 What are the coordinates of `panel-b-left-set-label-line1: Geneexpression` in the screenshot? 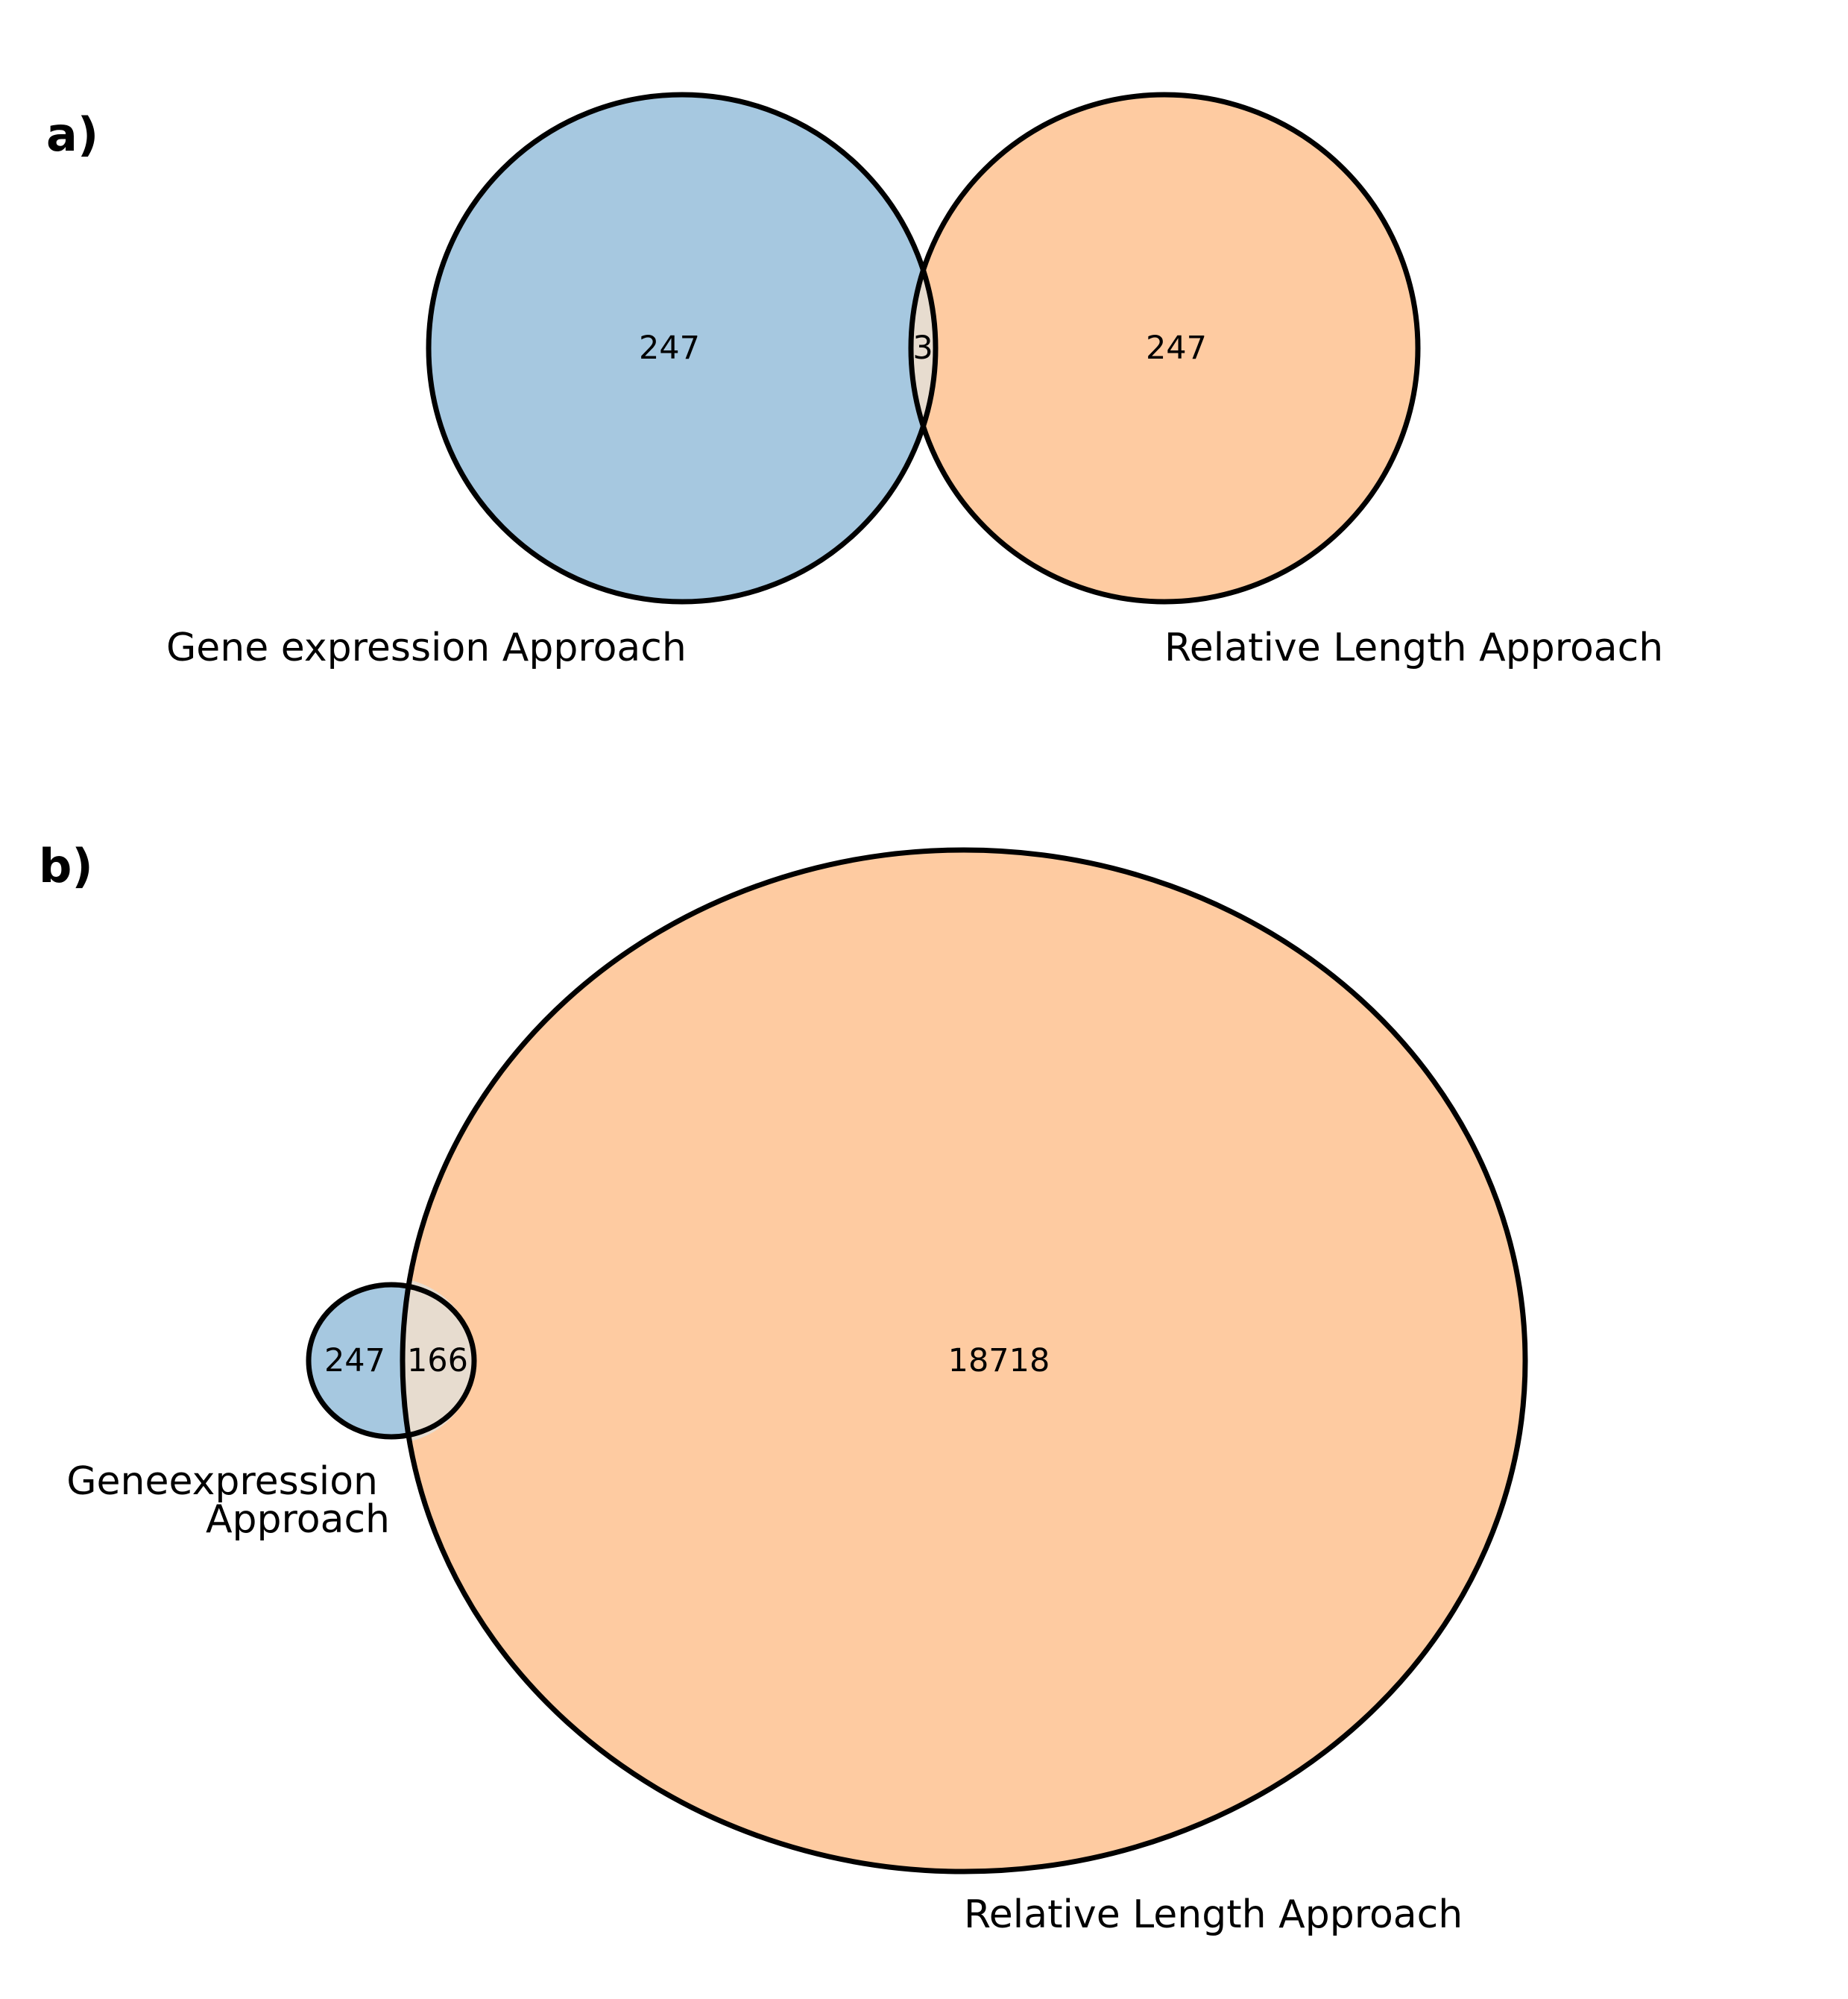 It's located at (222, 1481).